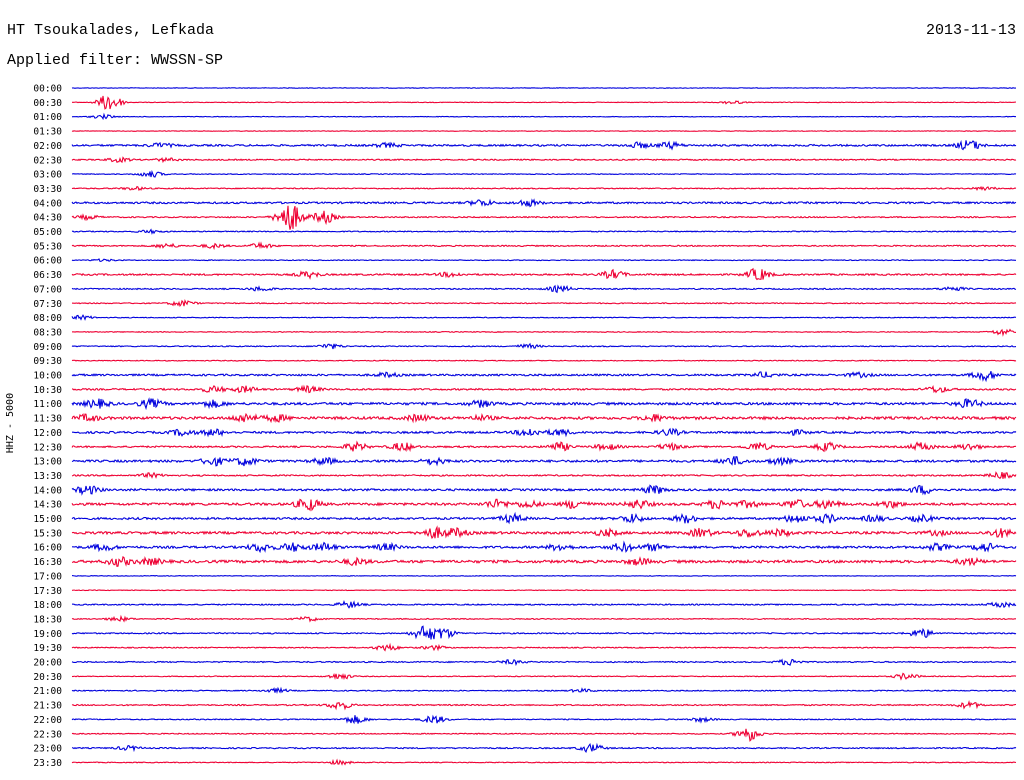 The height and width of the screenshot is (780, 1024). What do you see at coordinates (47, 619) in the screenshot?
I see `time-label-1830: 18:30` at bounding box center [47, 619].